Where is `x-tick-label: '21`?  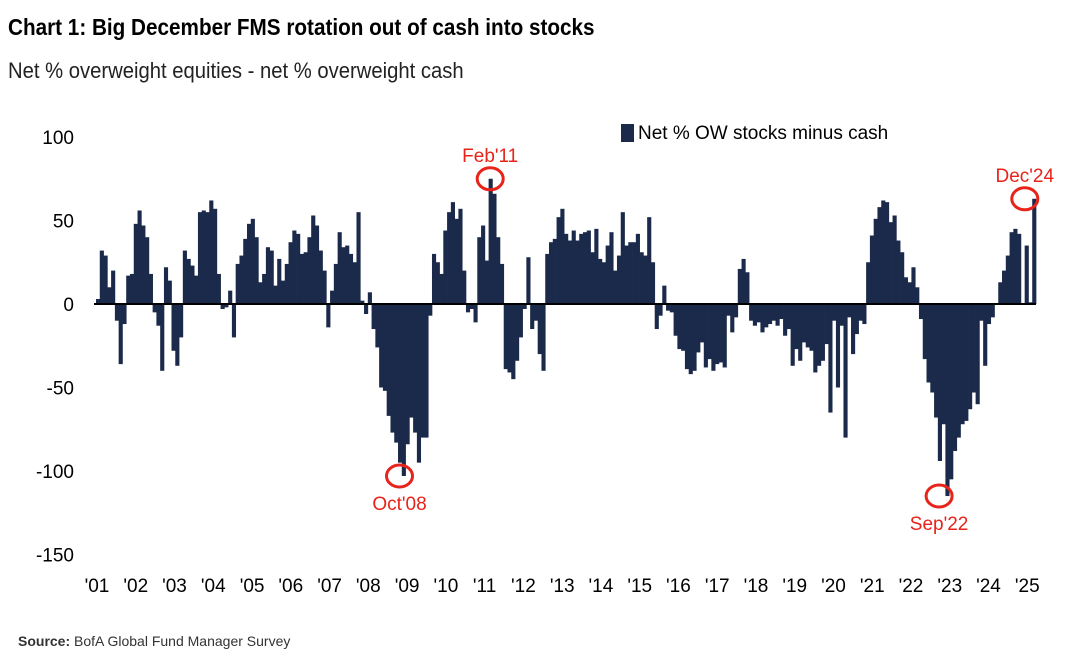
x-tick-label: '21 is located at coordinates (872, 586).